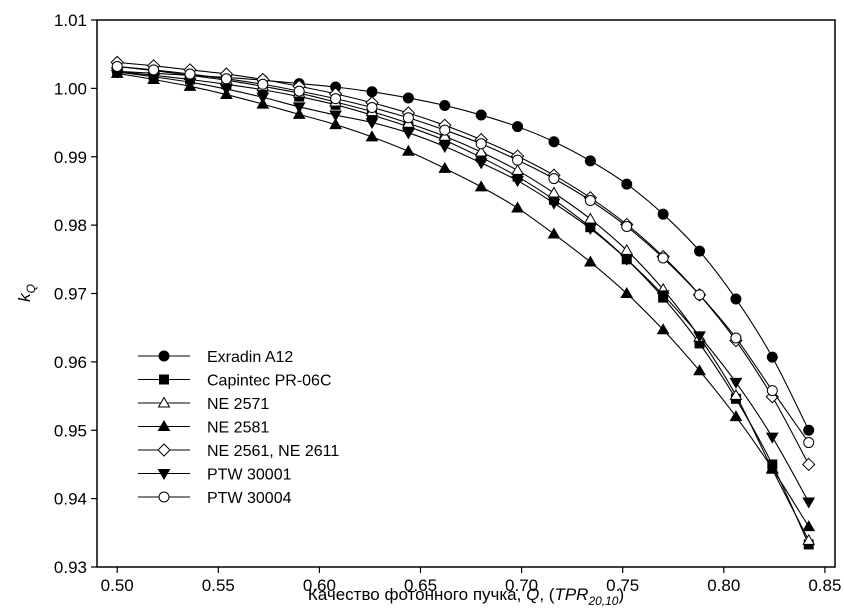  I want to click on y-tick-label: 1.01, so click(70, 20).